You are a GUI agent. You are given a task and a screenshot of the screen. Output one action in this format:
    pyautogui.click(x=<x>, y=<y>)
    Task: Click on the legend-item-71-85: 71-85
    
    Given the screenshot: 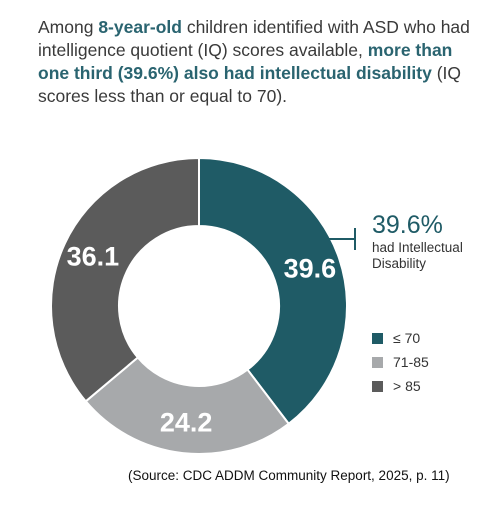 What is the action you would take?
    pyautogui.click(x=400, y=362)
    